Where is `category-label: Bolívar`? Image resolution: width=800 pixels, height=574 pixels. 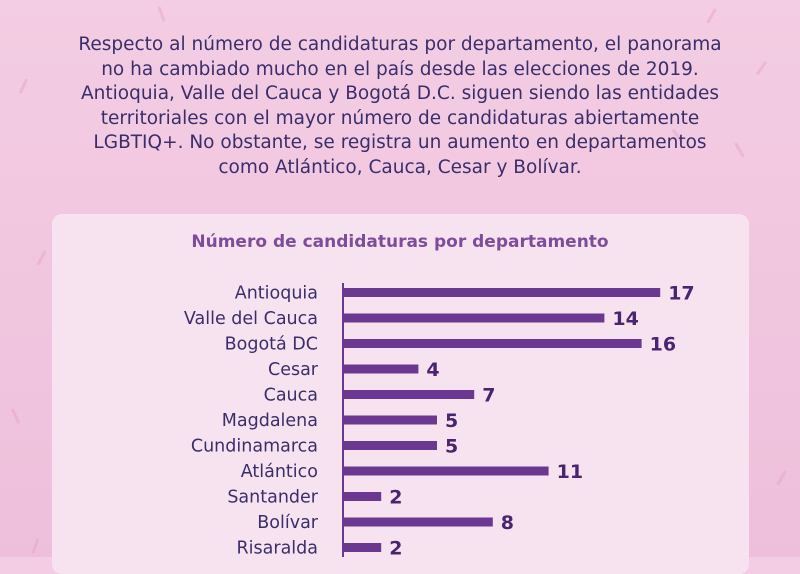
category-label: Bolívar is located at coordinates (288, 523).